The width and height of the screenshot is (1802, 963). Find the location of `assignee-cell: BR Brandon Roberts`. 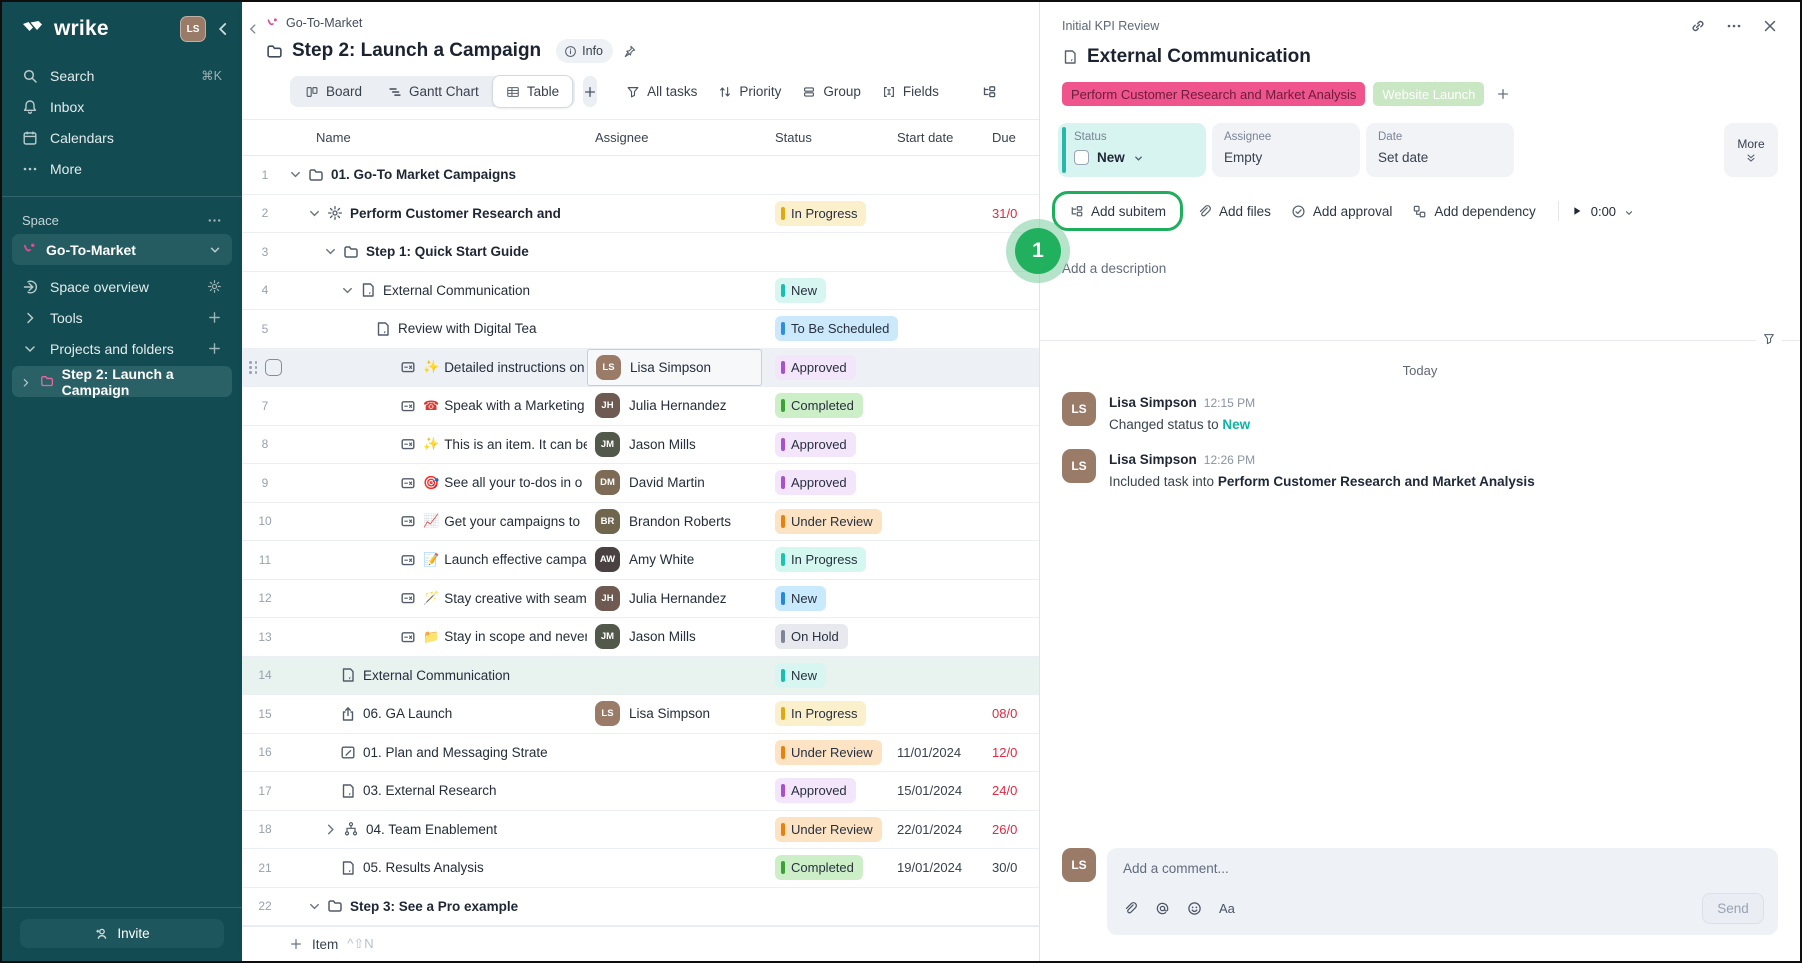

assignee-cell: BR Brandon Roberts is located at coordinates (674, 522).